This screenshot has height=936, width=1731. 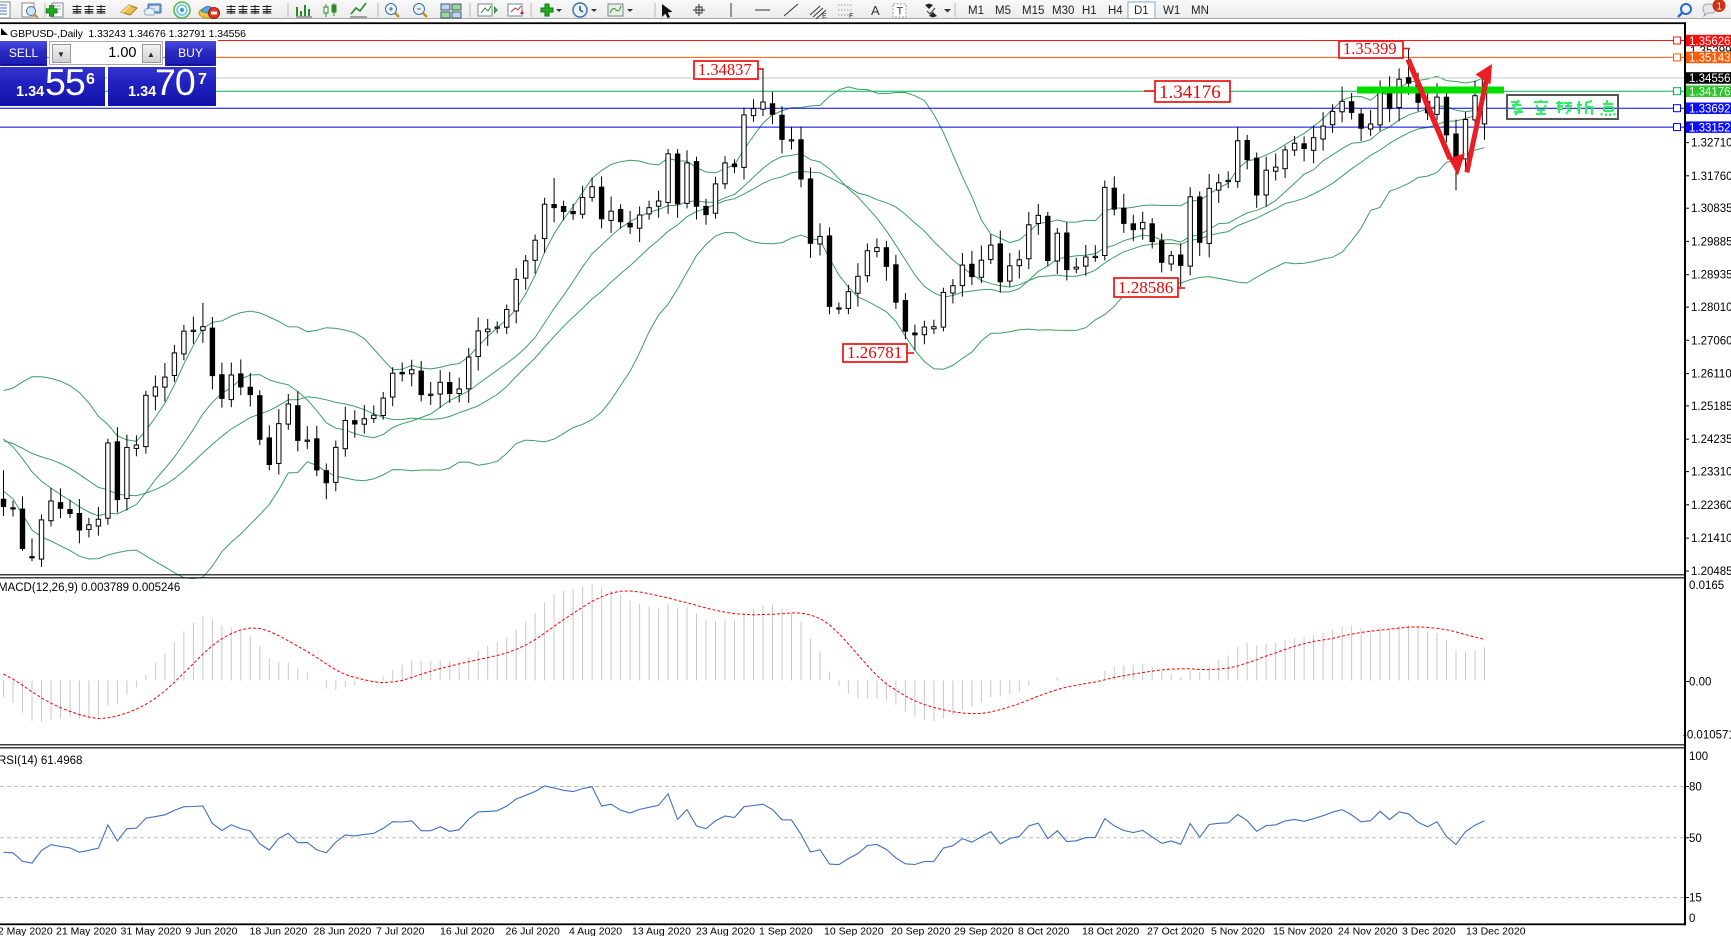 I want to click on svg-text: 1.24235, so click(x=1711, y=440).